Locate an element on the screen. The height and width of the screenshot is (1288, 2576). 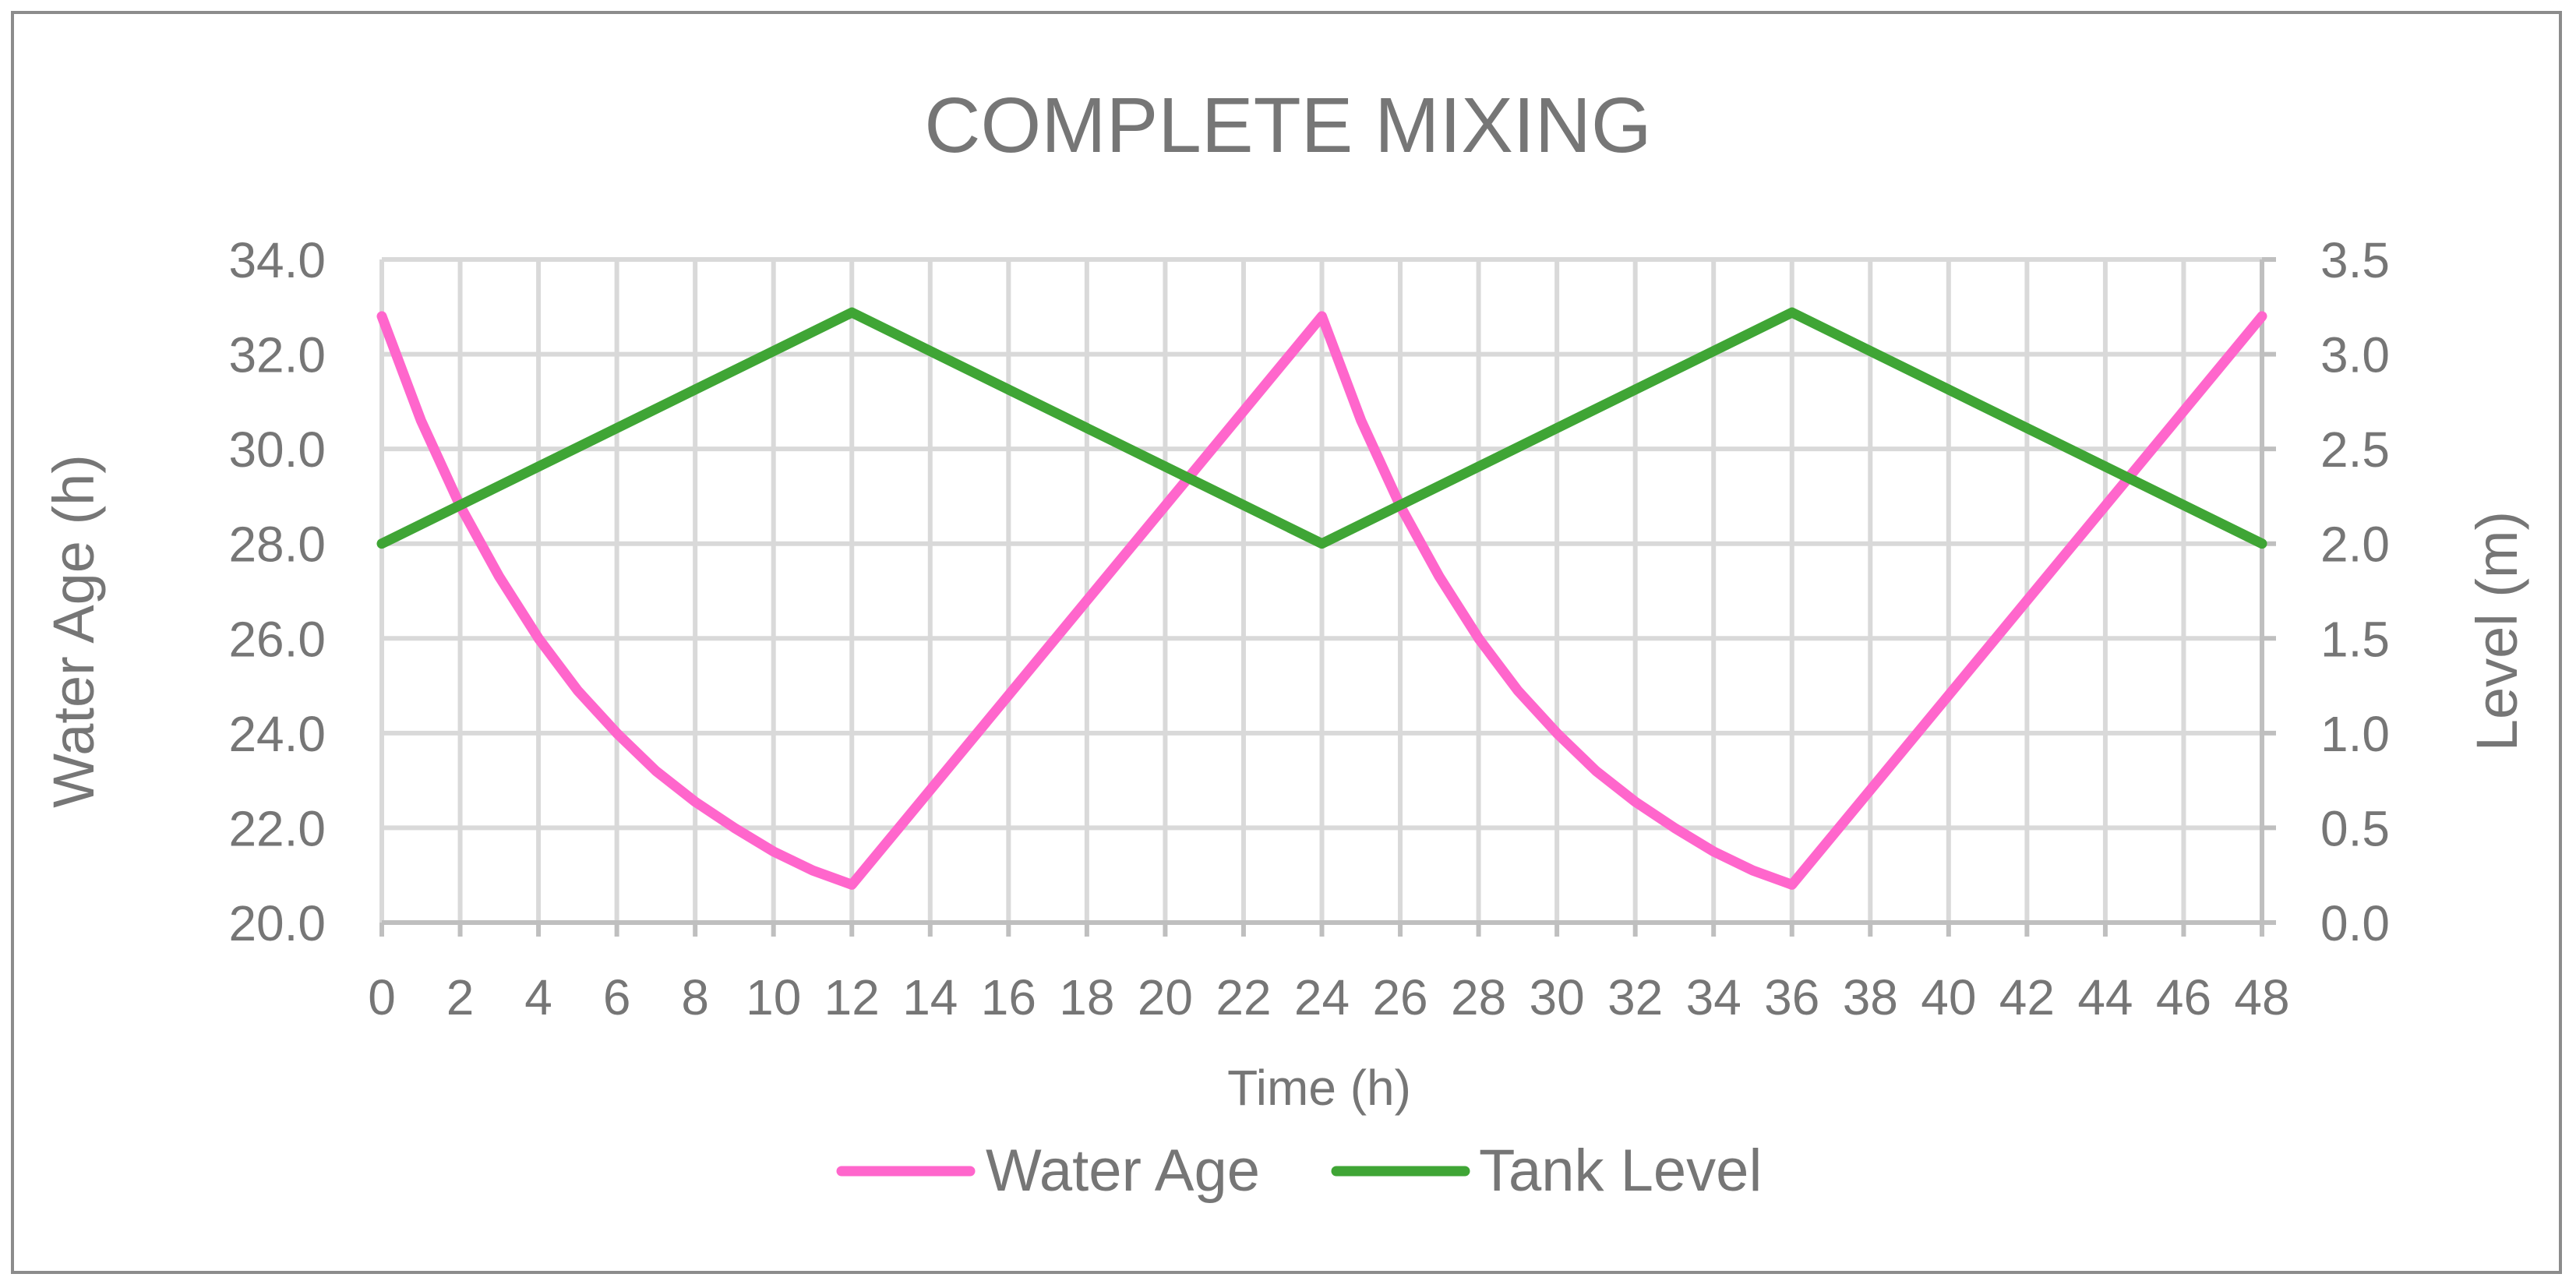
x-tick-label: 2 is located at coordinates (460, 997).